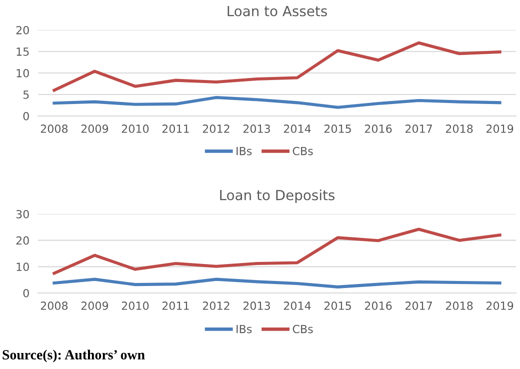  What do you see at coordinates (22, 52) in the screenshot?
I see `y-tick-label: 15` at bounding box center [22, 52].